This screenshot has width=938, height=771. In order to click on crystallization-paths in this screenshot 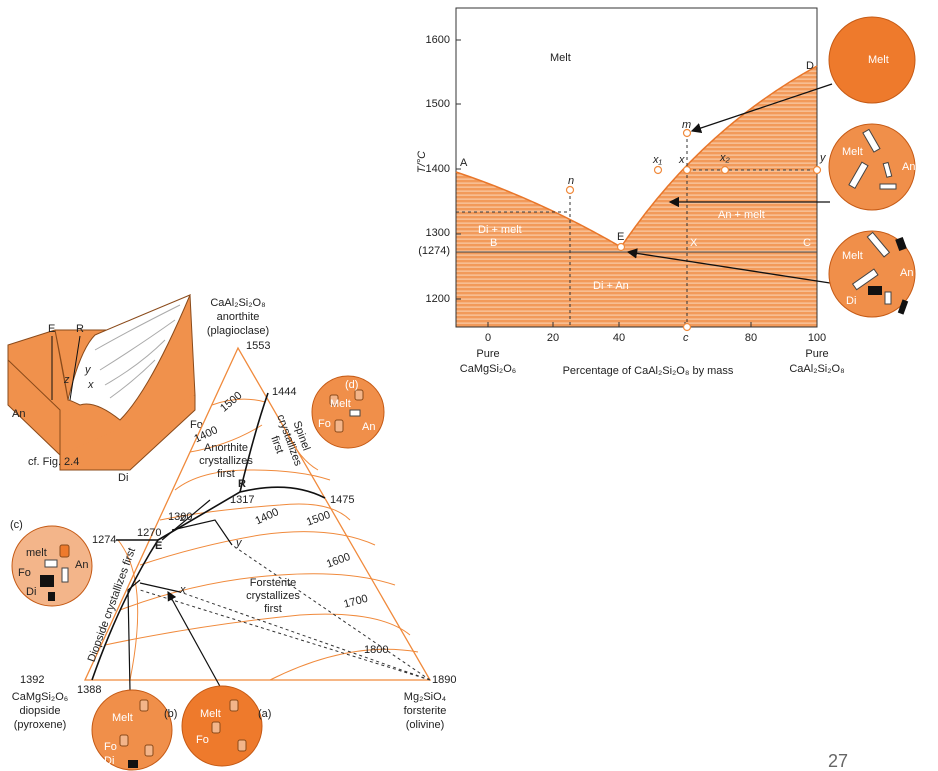, I will do `click(279, 595)`.